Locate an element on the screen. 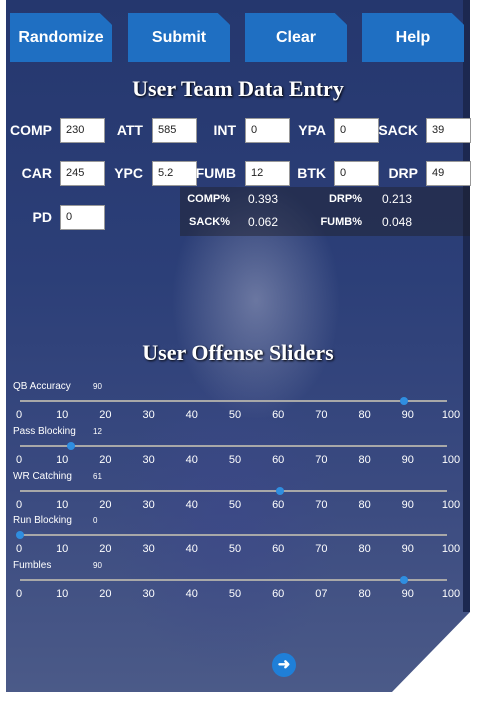 This screenshot has width=479, height=704. stat-label: FUMB% is located at coordinates (341, 222).